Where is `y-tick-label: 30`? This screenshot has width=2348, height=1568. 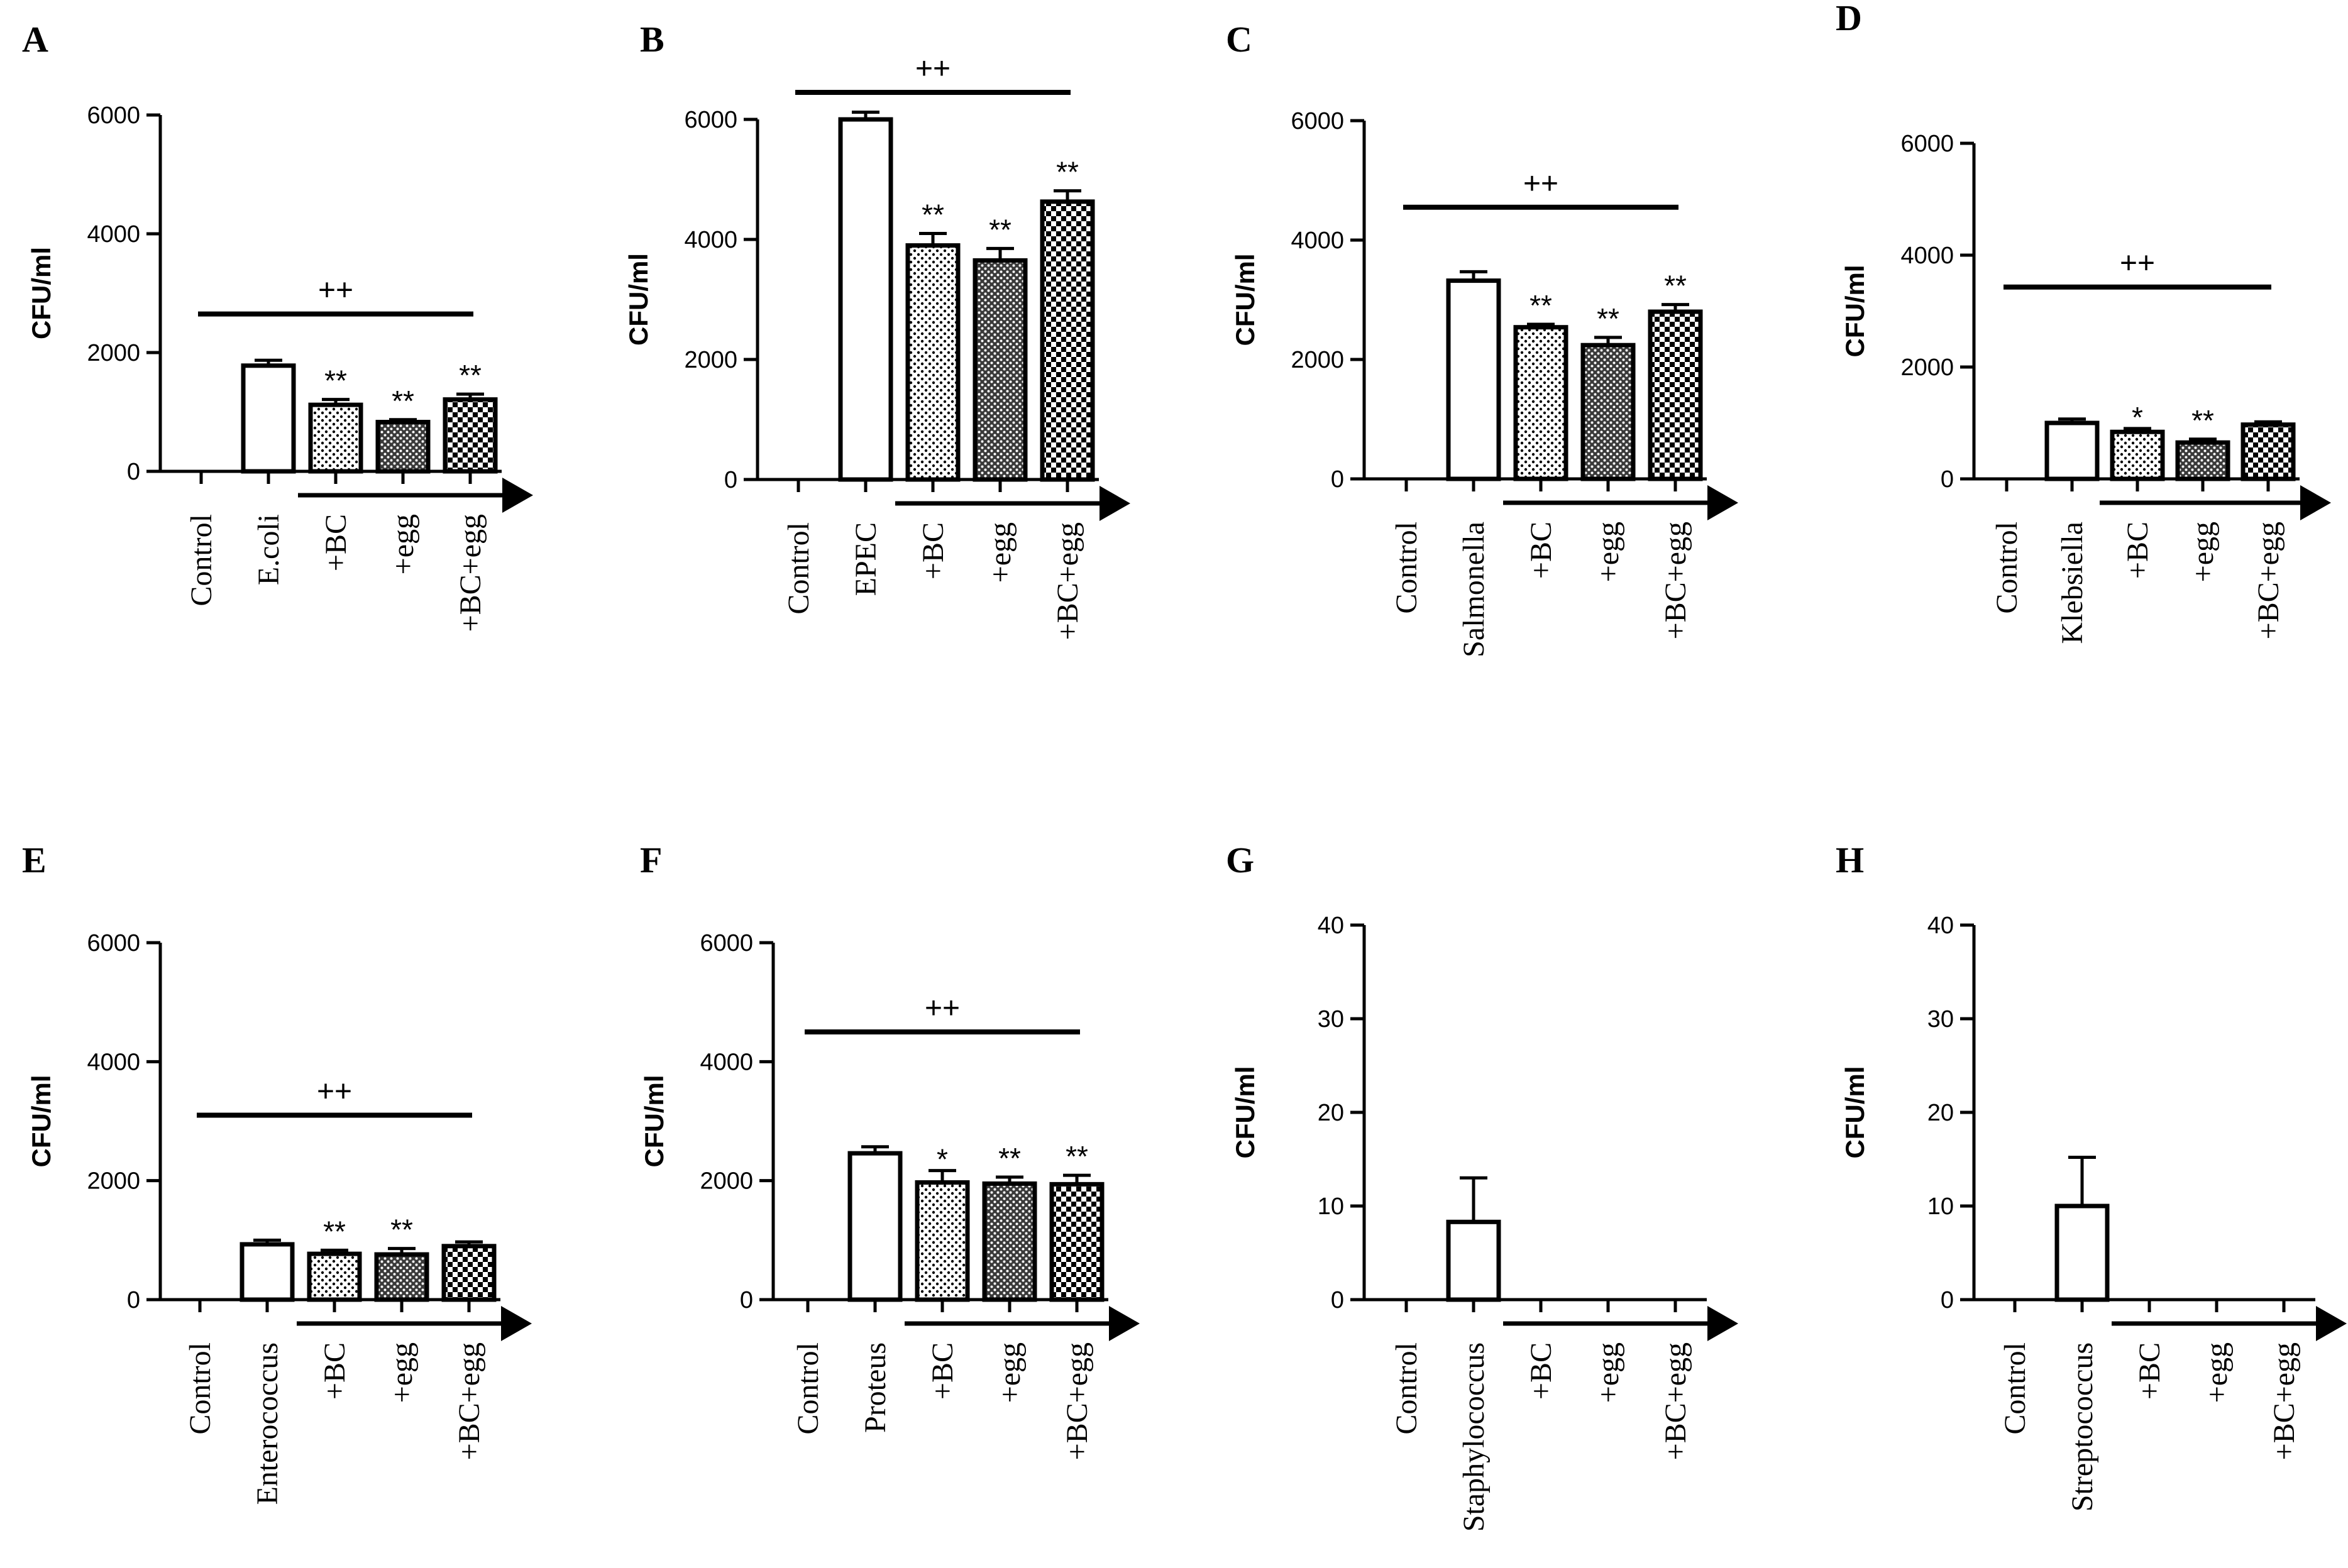 y-tick-label: 30 is located at coordinates (1941, 1019).